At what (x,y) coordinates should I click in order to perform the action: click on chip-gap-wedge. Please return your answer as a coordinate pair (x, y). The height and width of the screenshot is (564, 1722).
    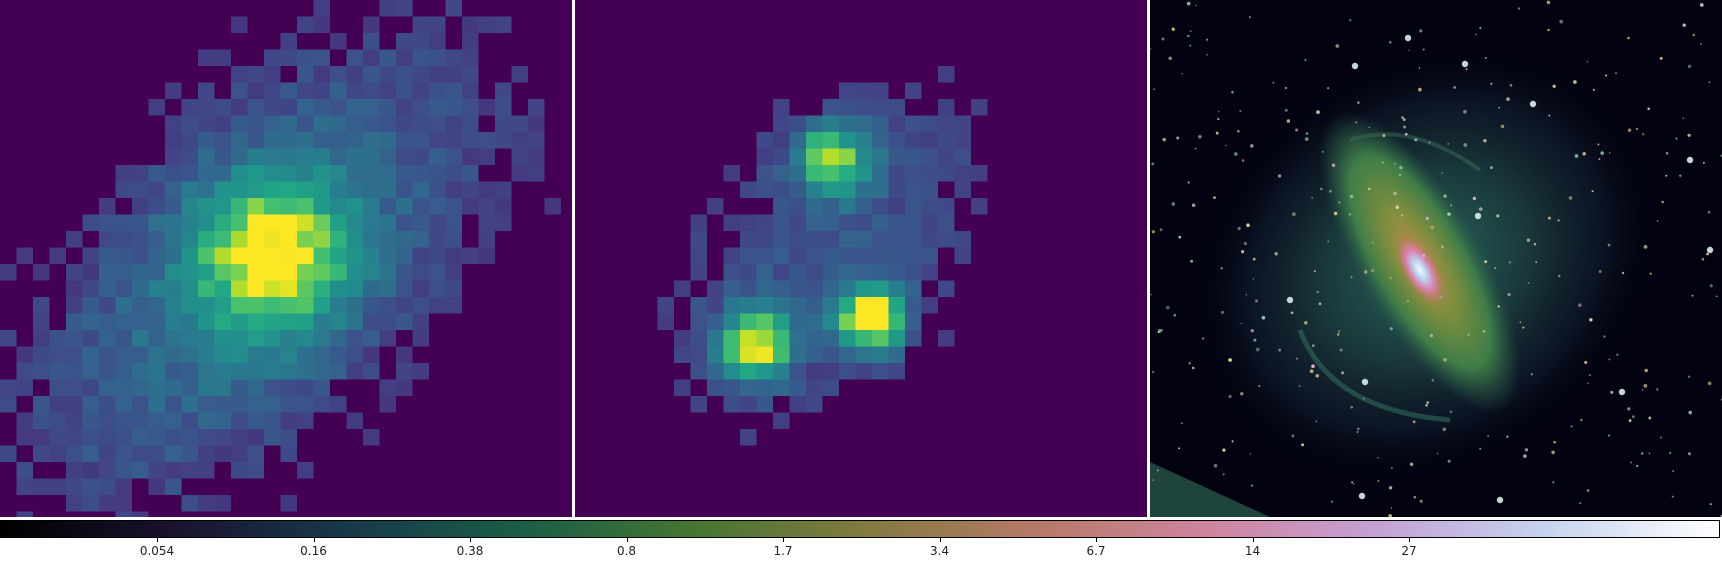
    Looking at the image, I should click on (1210, 489).